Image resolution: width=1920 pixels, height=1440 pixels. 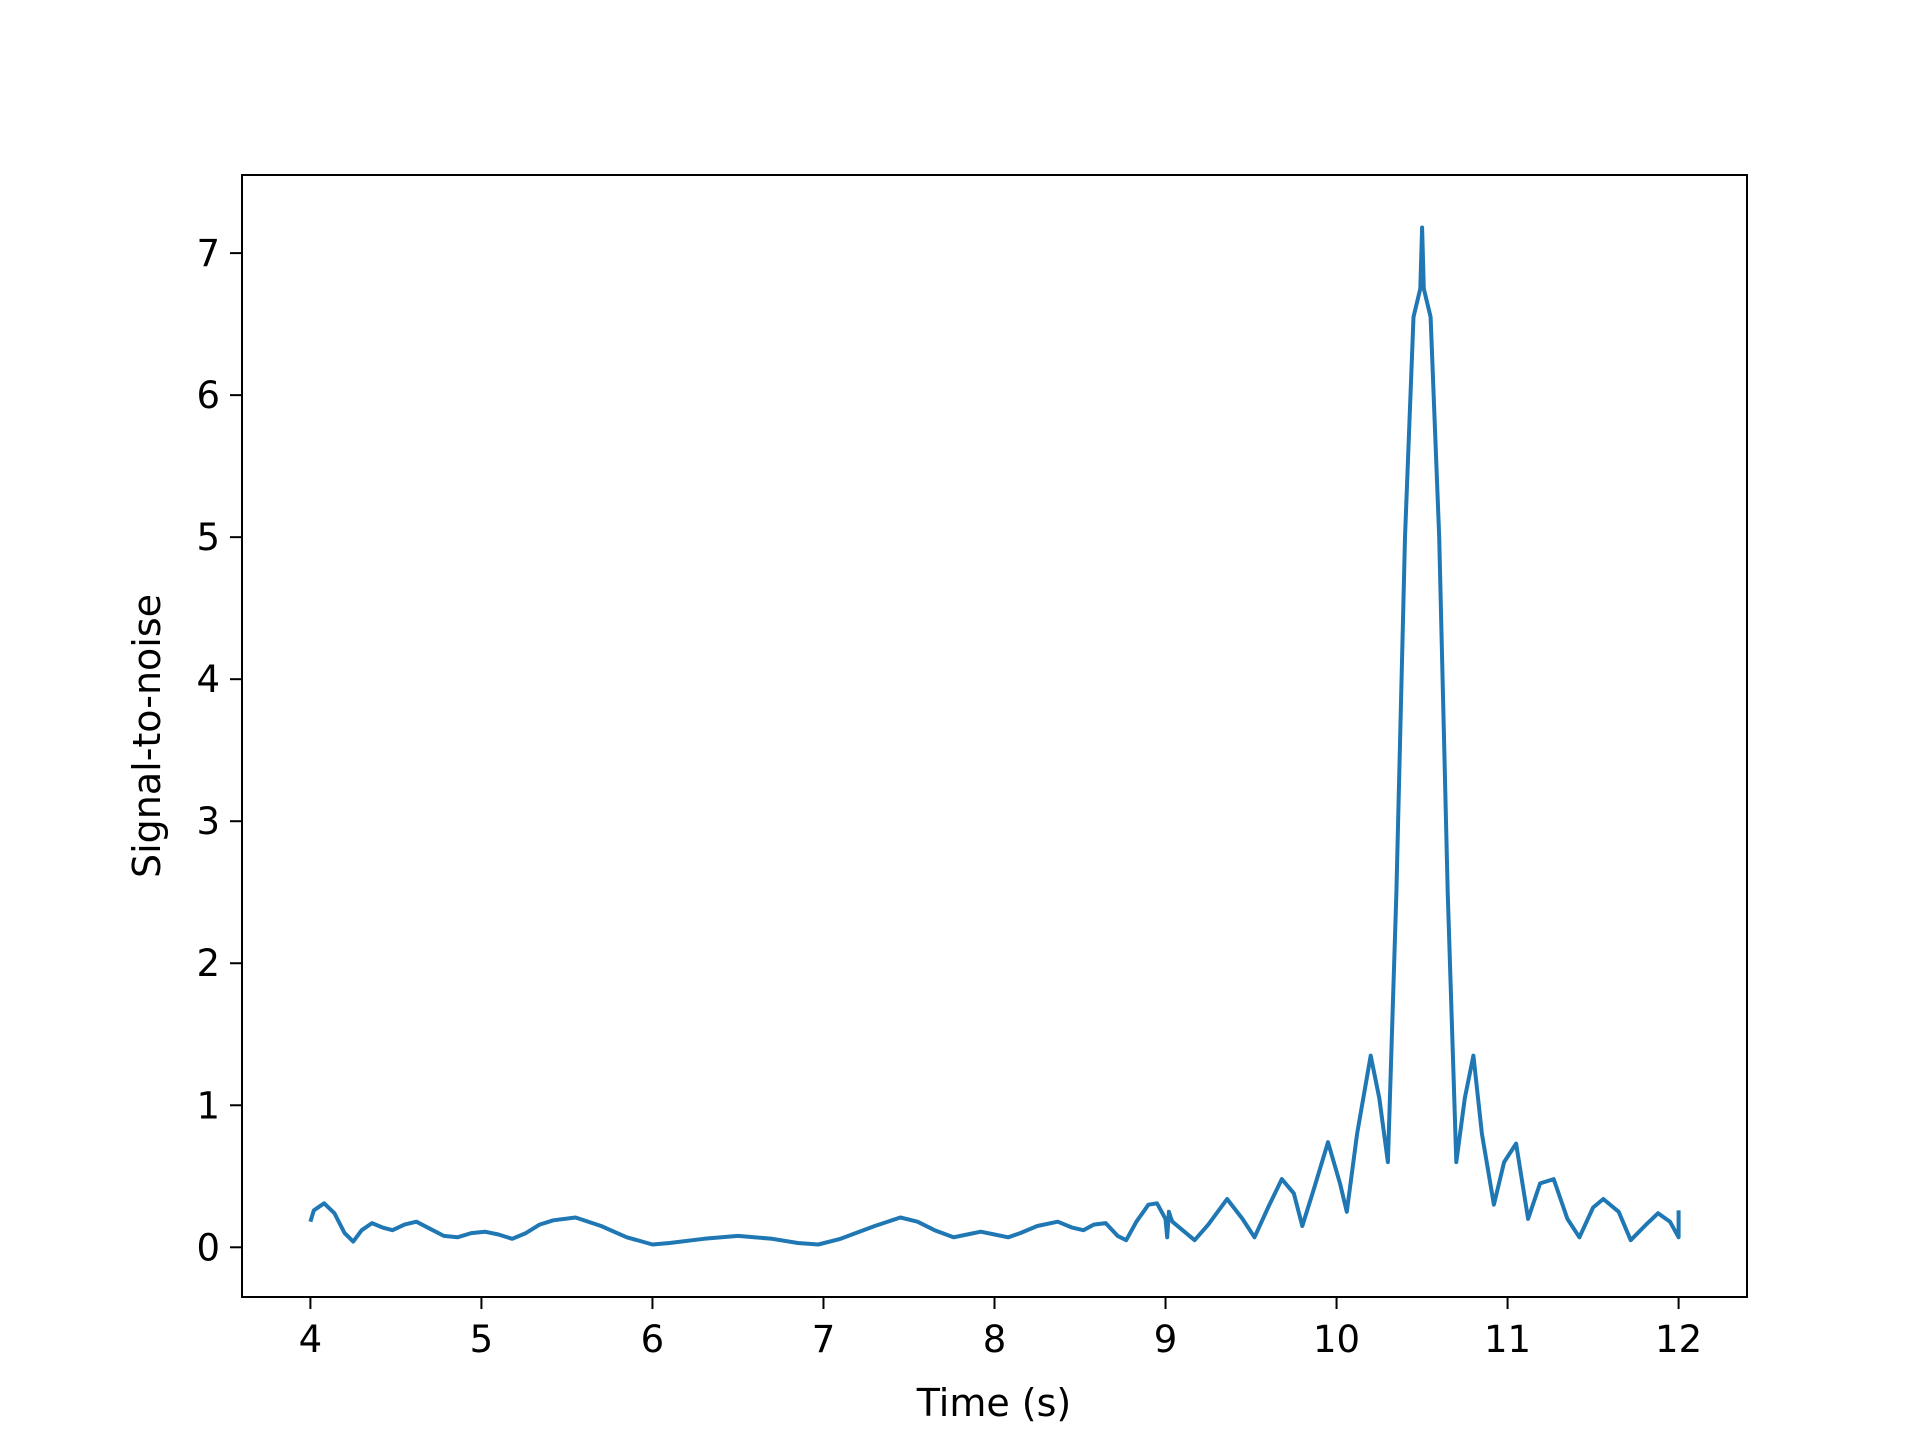 What do you see at coordinates (1507, 1339) in the screenshot?
I see `x-tick-label: 11` at bounding box center [1507, 1339].